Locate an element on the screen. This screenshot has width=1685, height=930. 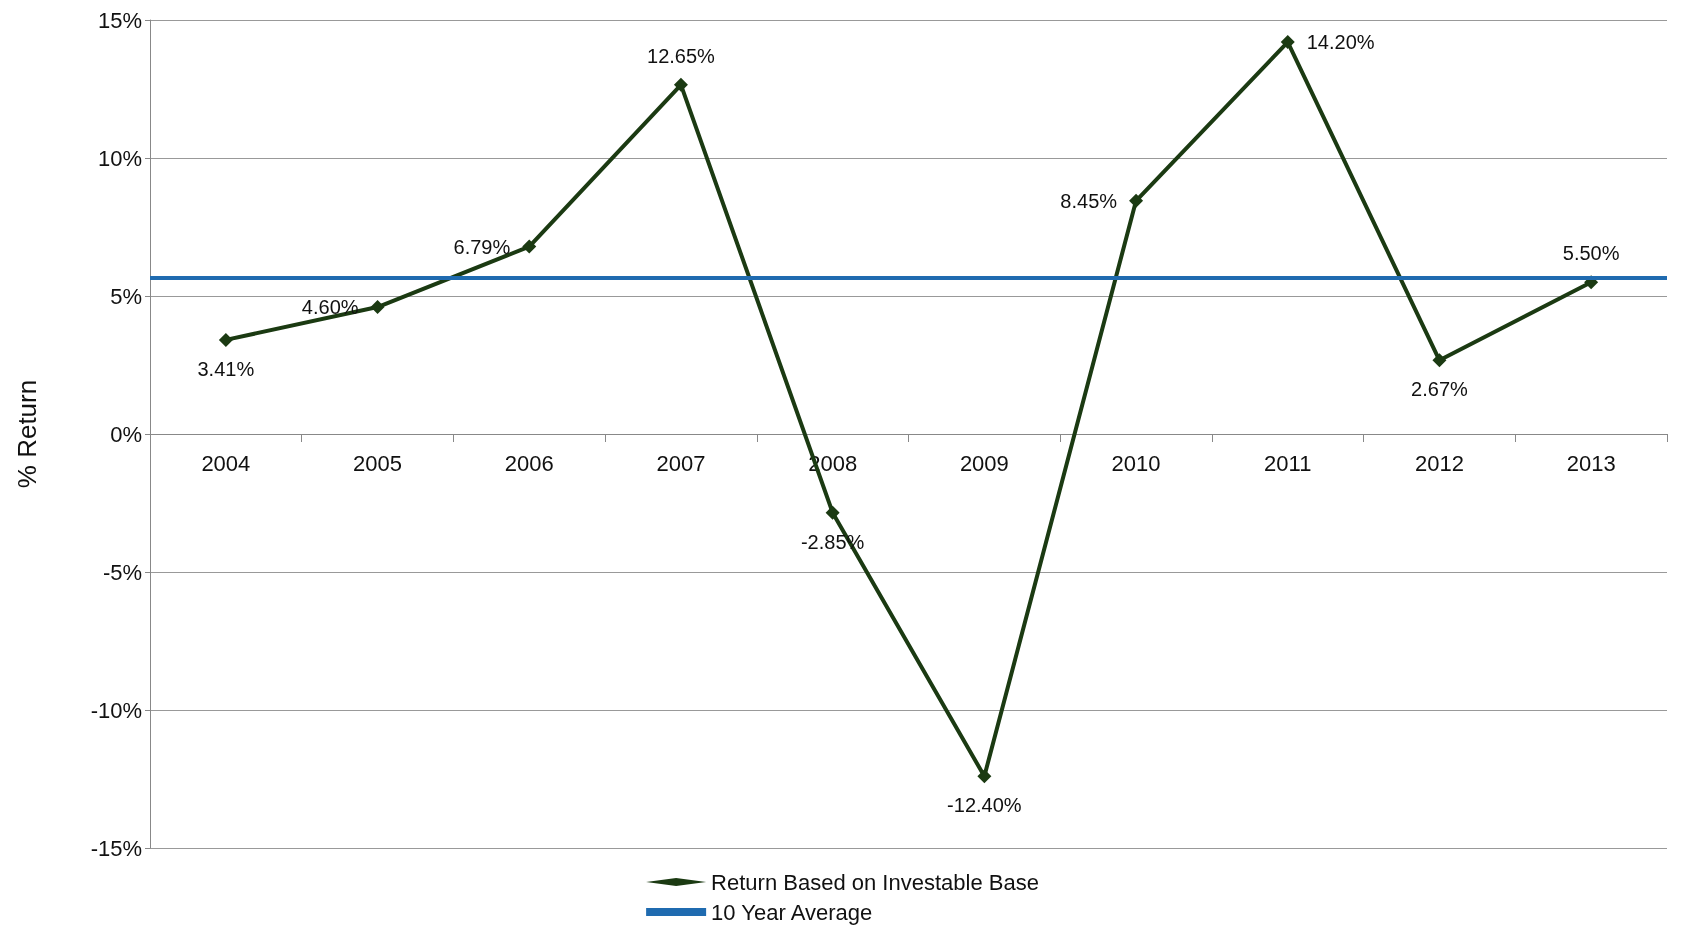
y-tick-label: 5% is located at coordinates (126, 296).